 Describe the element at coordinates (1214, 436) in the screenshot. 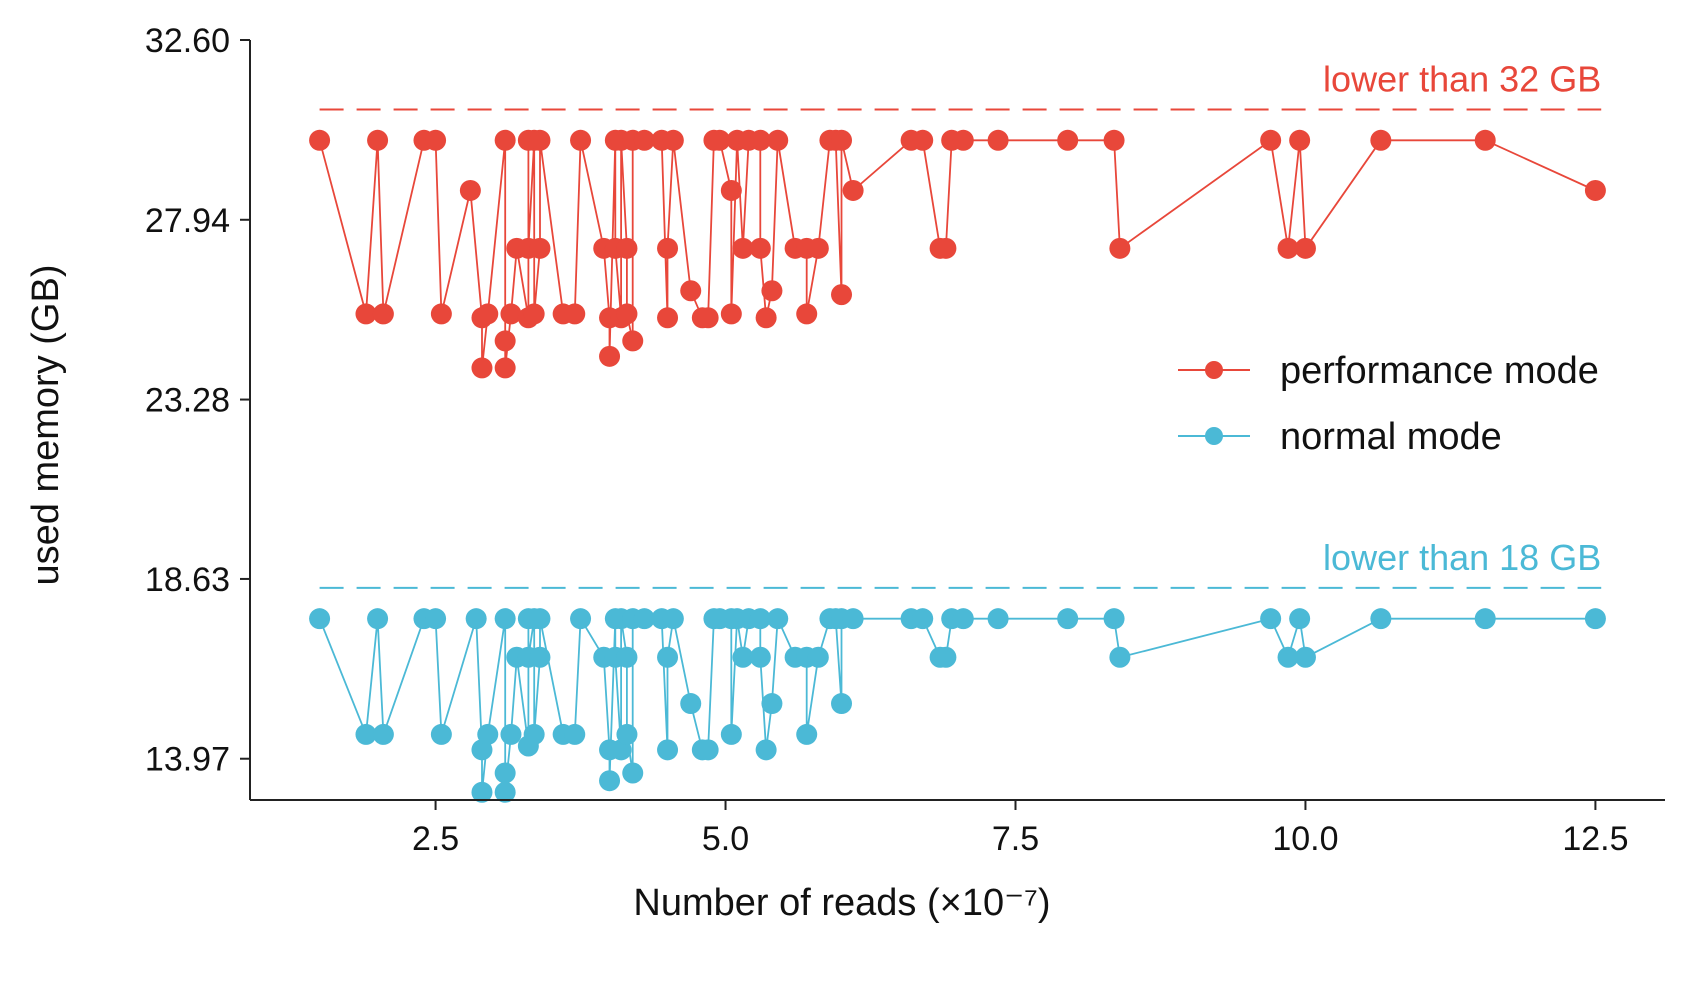

I see `legend-swatch-marker-normal` at that location.